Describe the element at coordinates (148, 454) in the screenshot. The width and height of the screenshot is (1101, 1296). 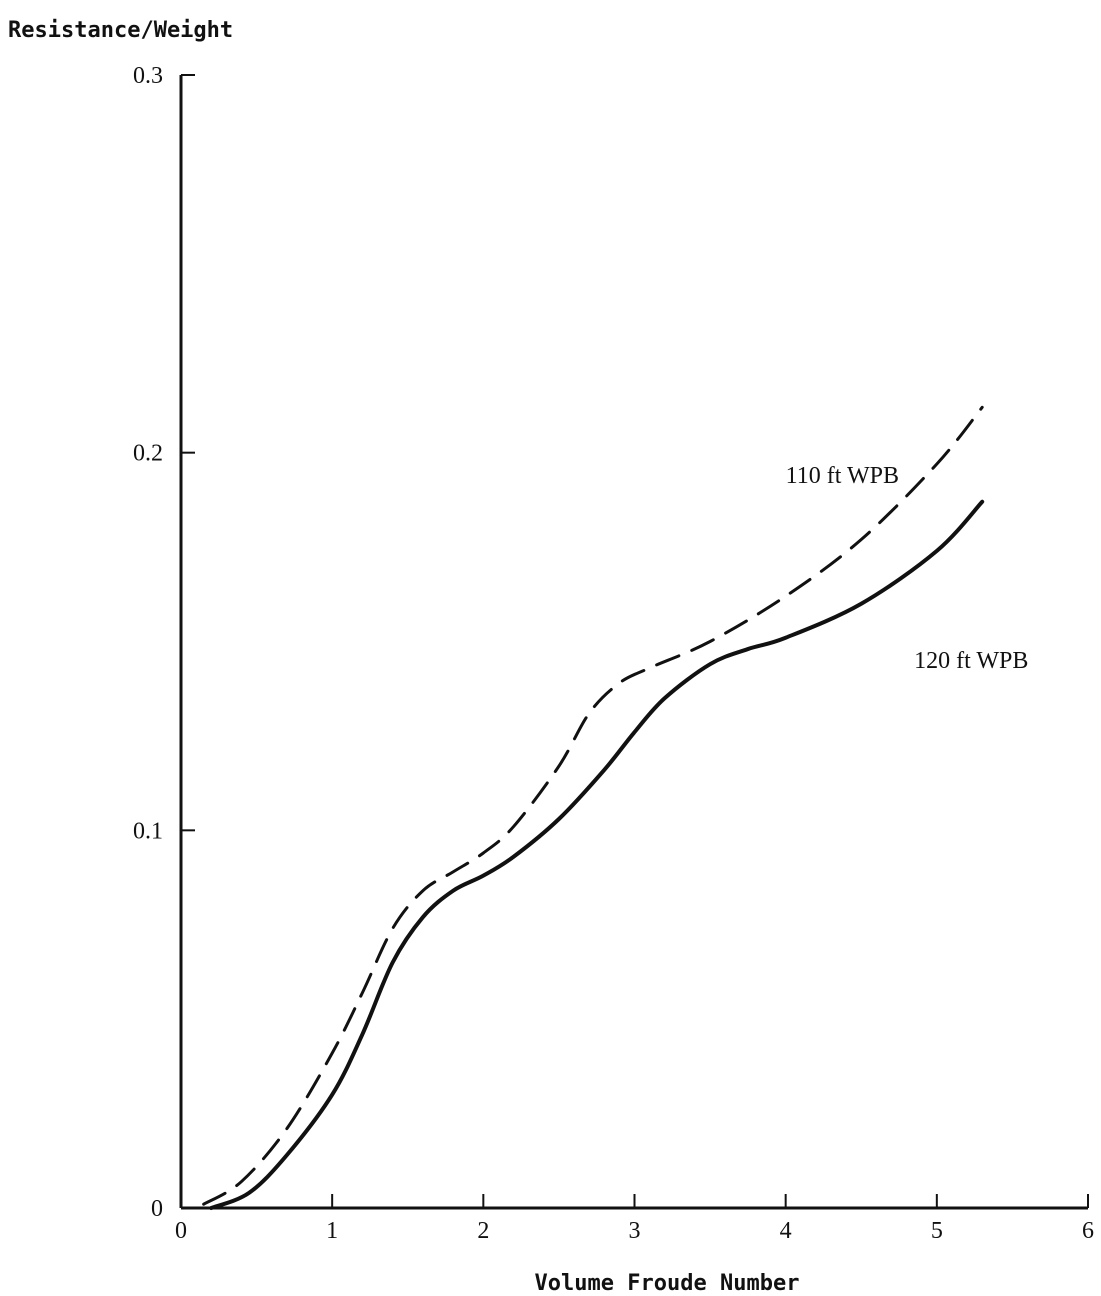
I see `y-tick-label: 0.2` at that location.